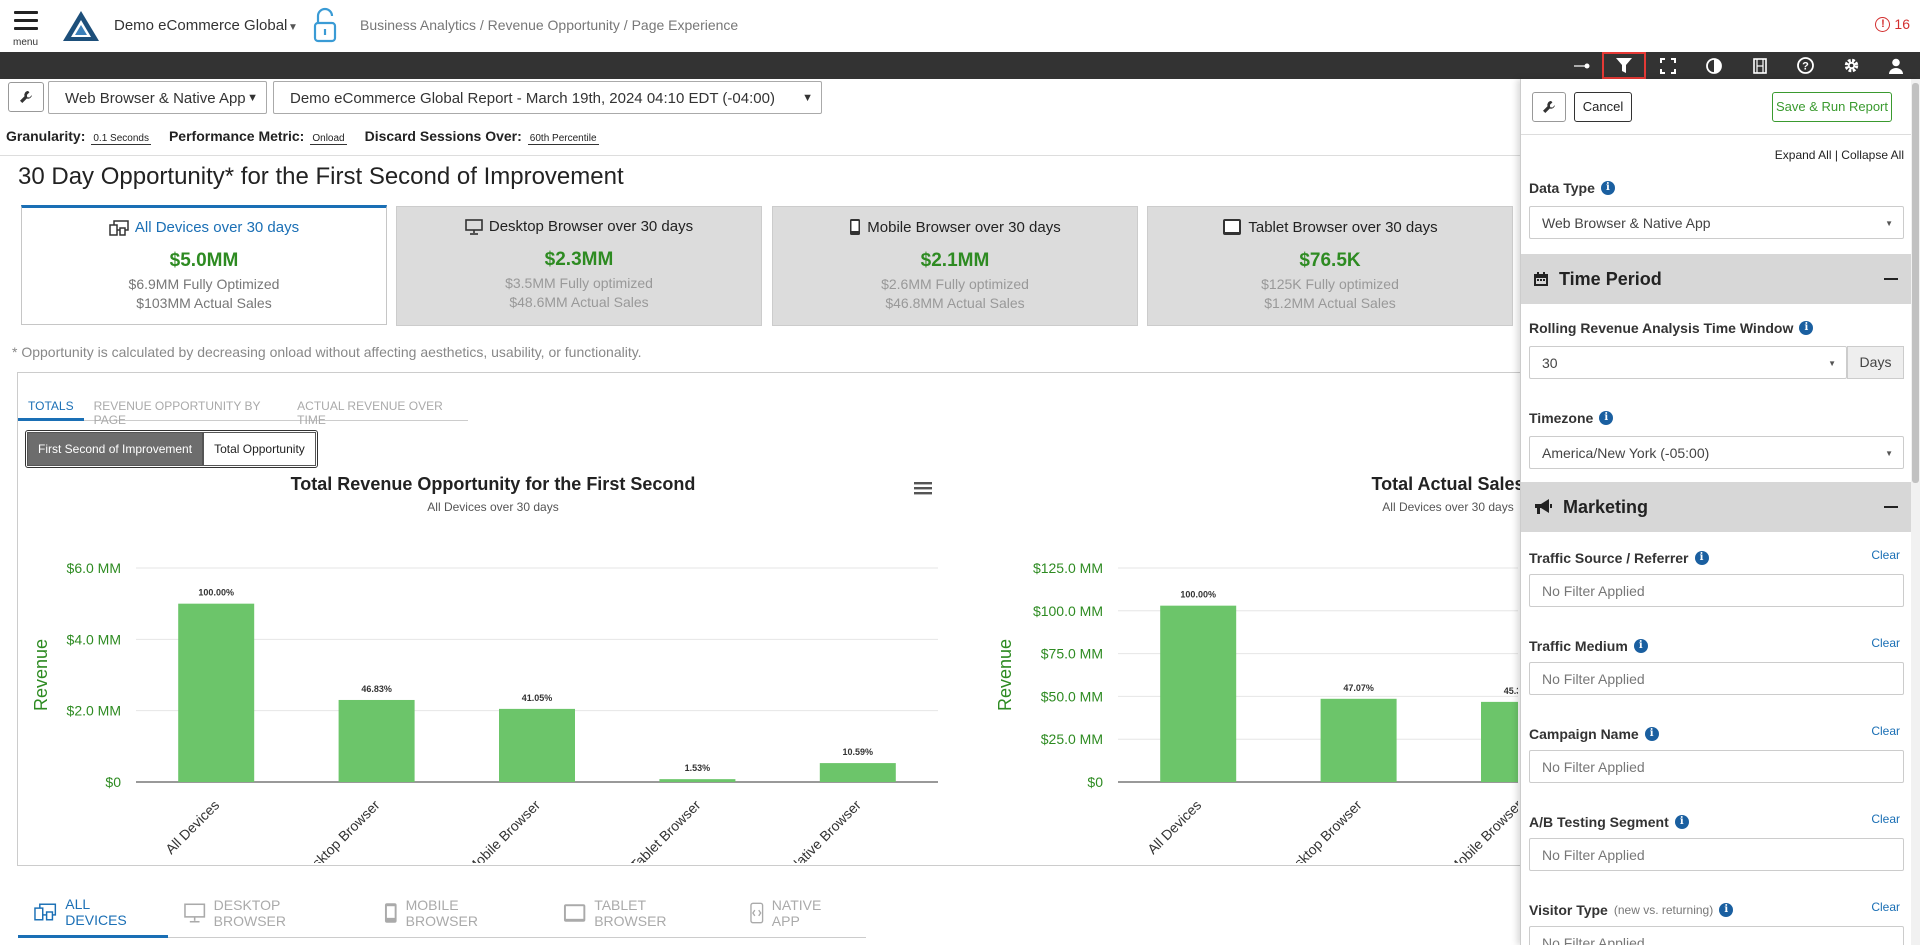 This screenshot has width=1920, height=945. I want to click on menu-button: menu, so click(27, 28).